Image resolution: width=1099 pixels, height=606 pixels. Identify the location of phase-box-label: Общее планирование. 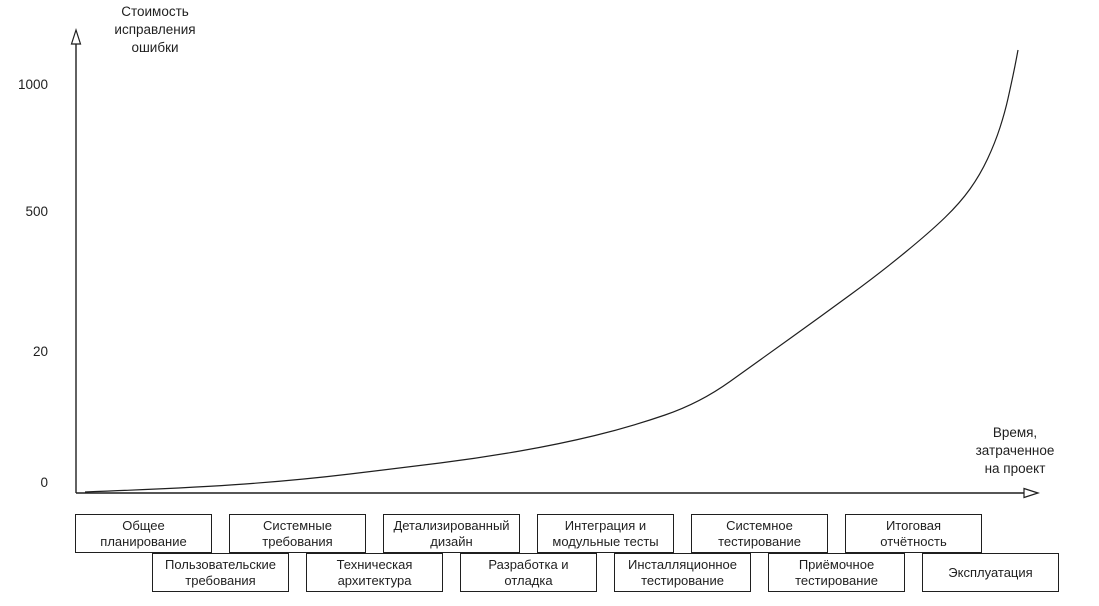
(143, 533).